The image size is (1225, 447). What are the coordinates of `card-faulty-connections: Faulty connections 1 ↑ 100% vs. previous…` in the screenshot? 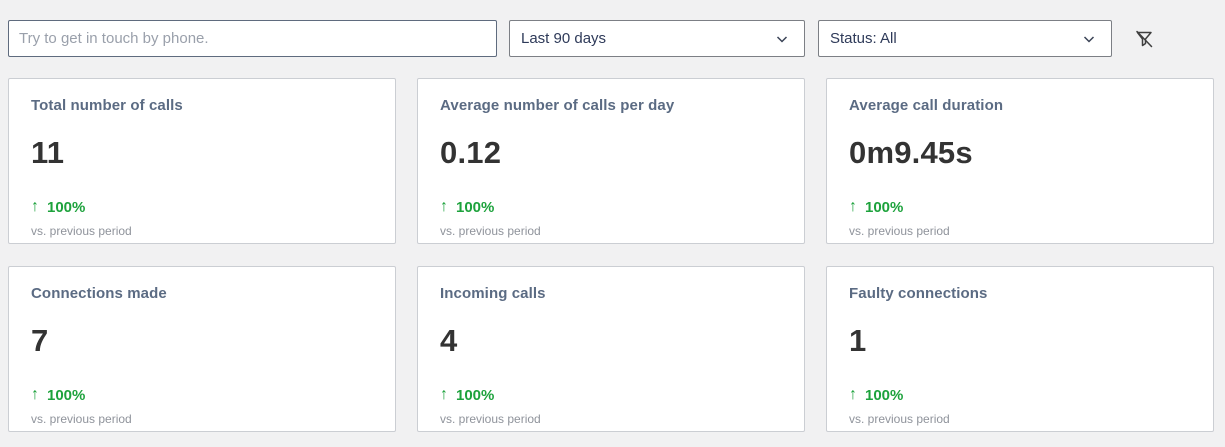 It's located at (1020, 349).